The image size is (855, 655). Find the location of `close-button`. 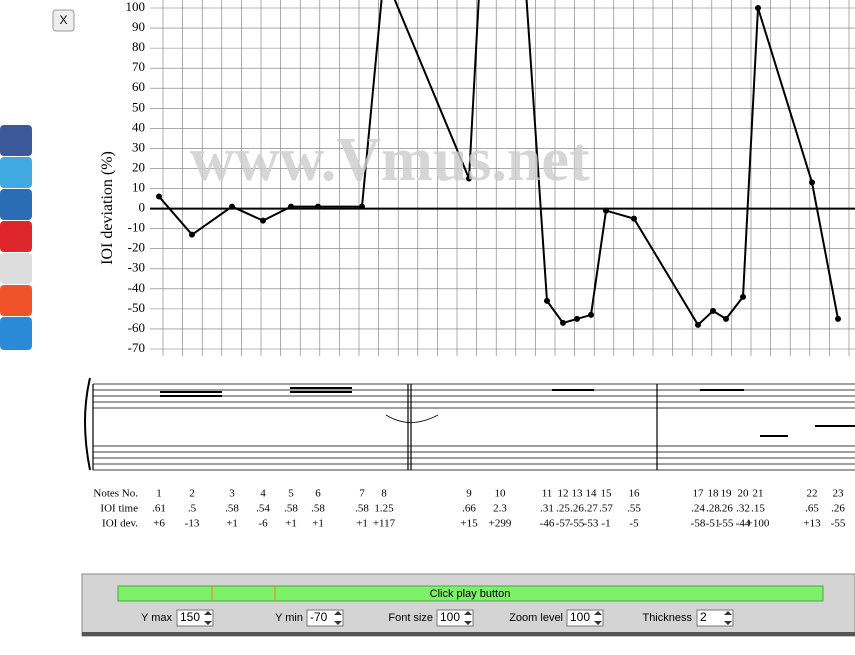

close-button is located at coordinates (63, 20).